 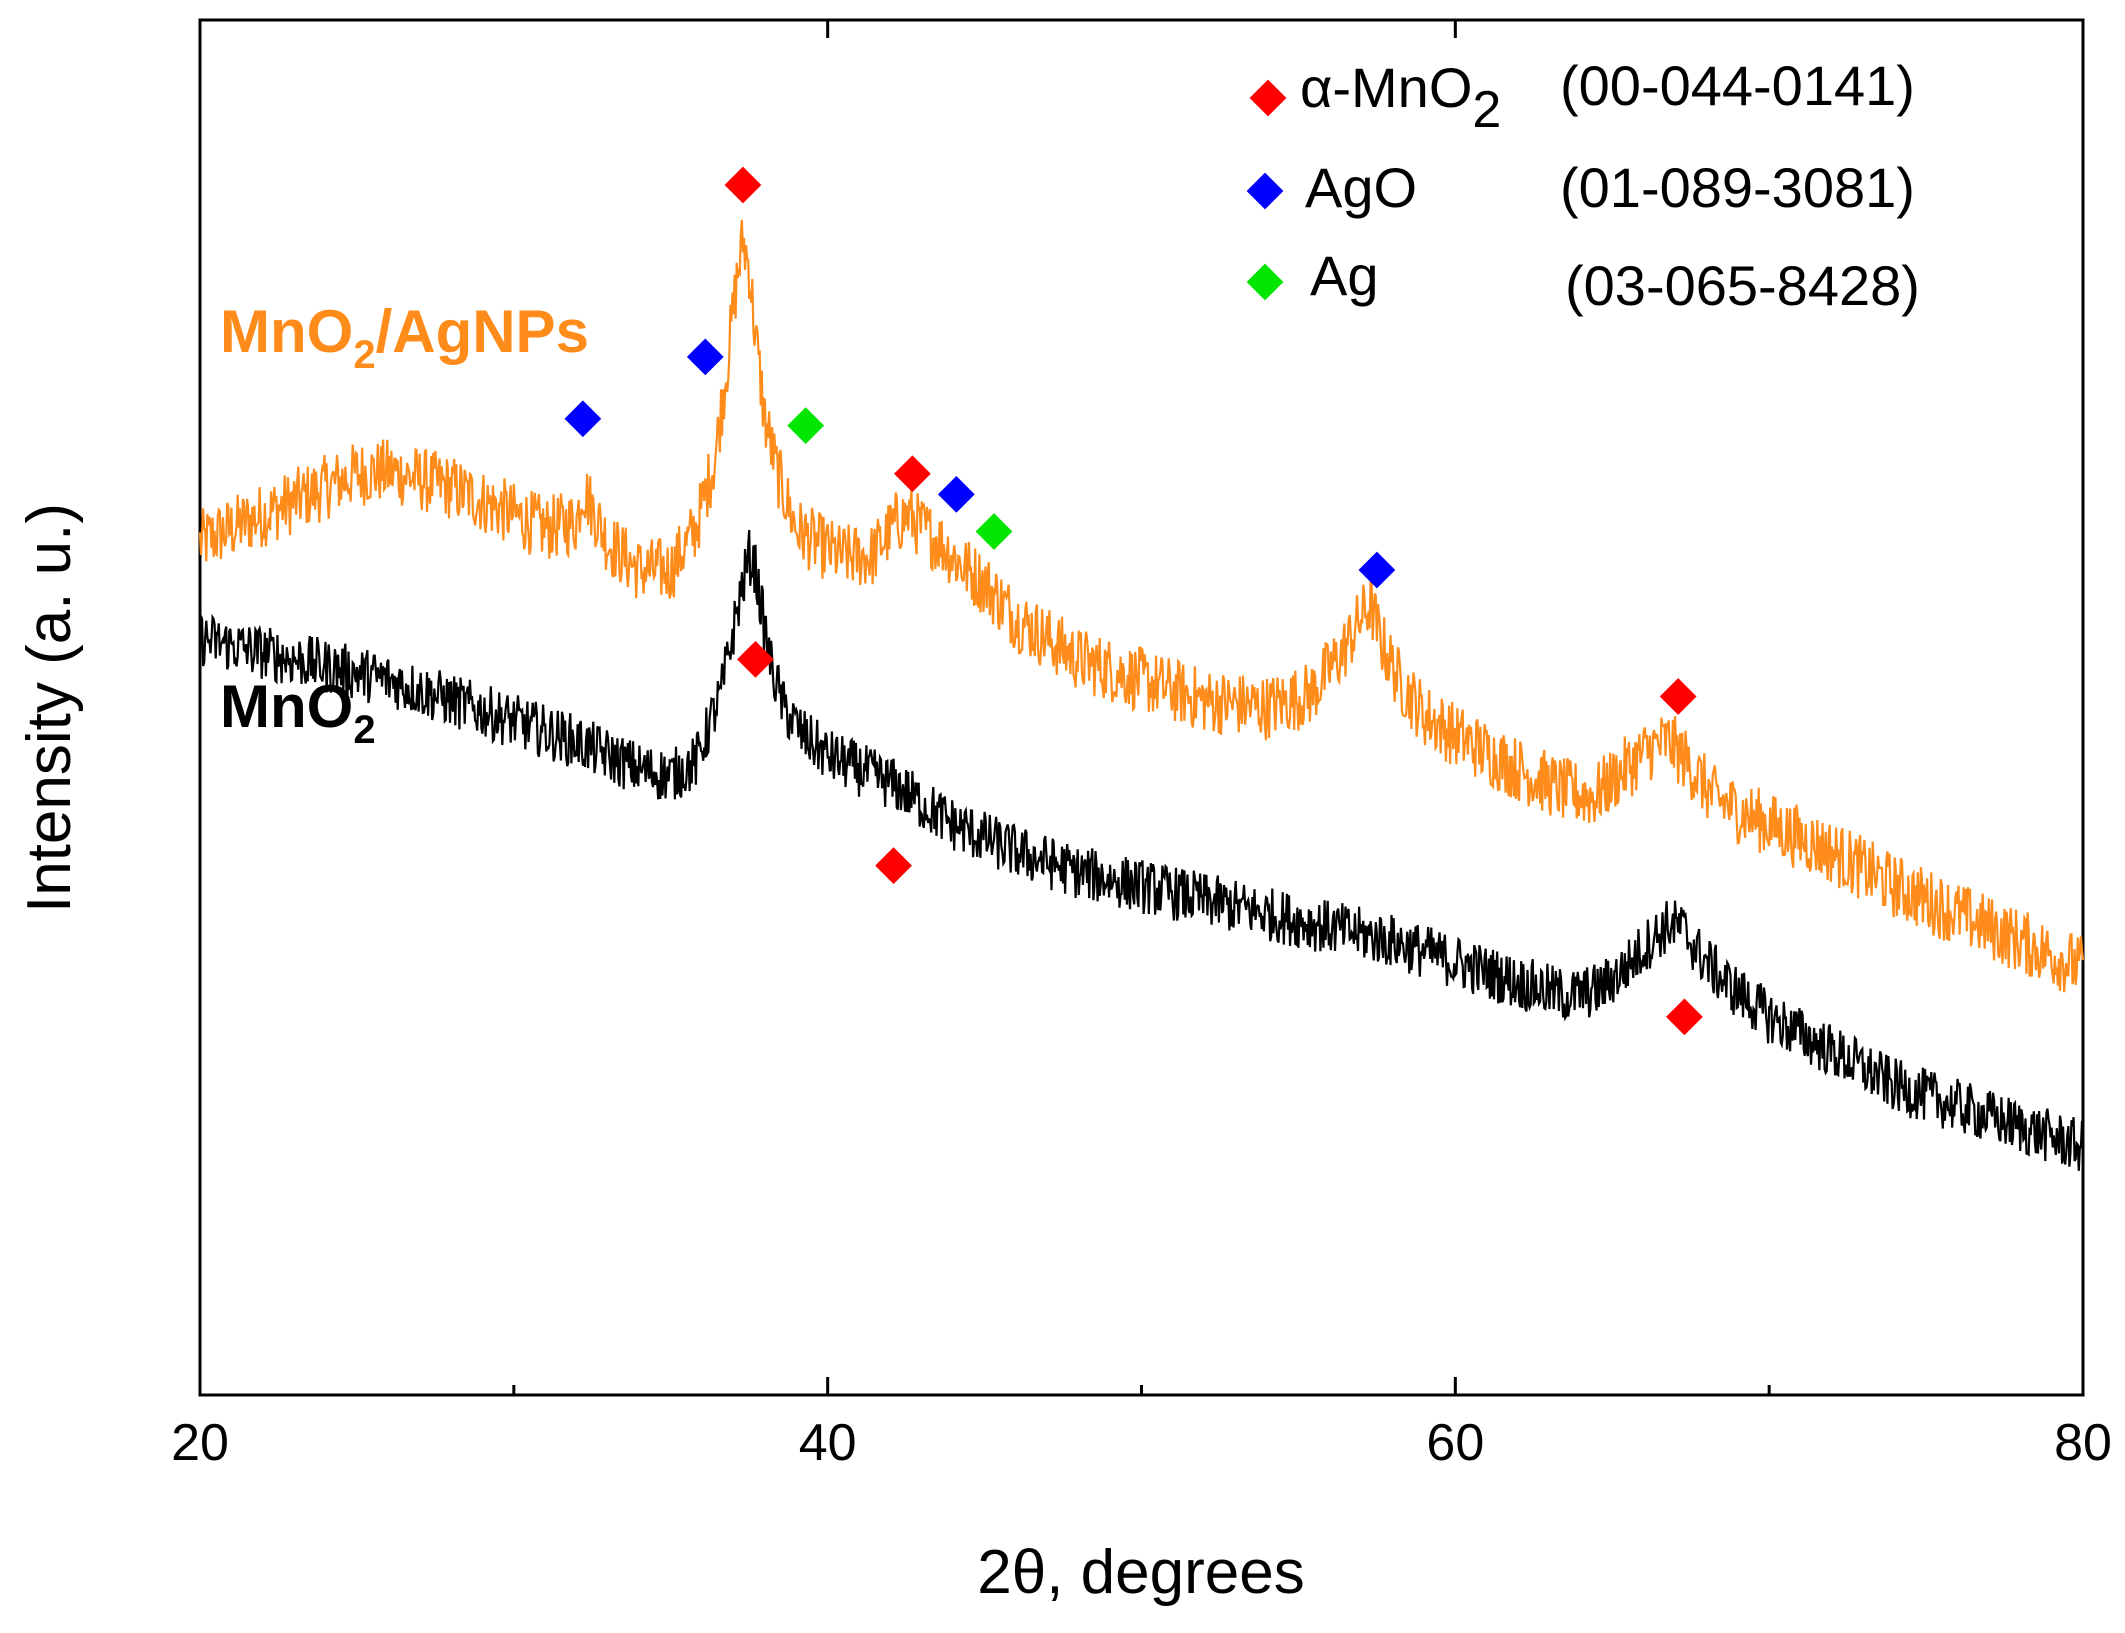 I want to click on legend-entry-ago: AgO (01-089-3081), so click(x=1580, y=187).